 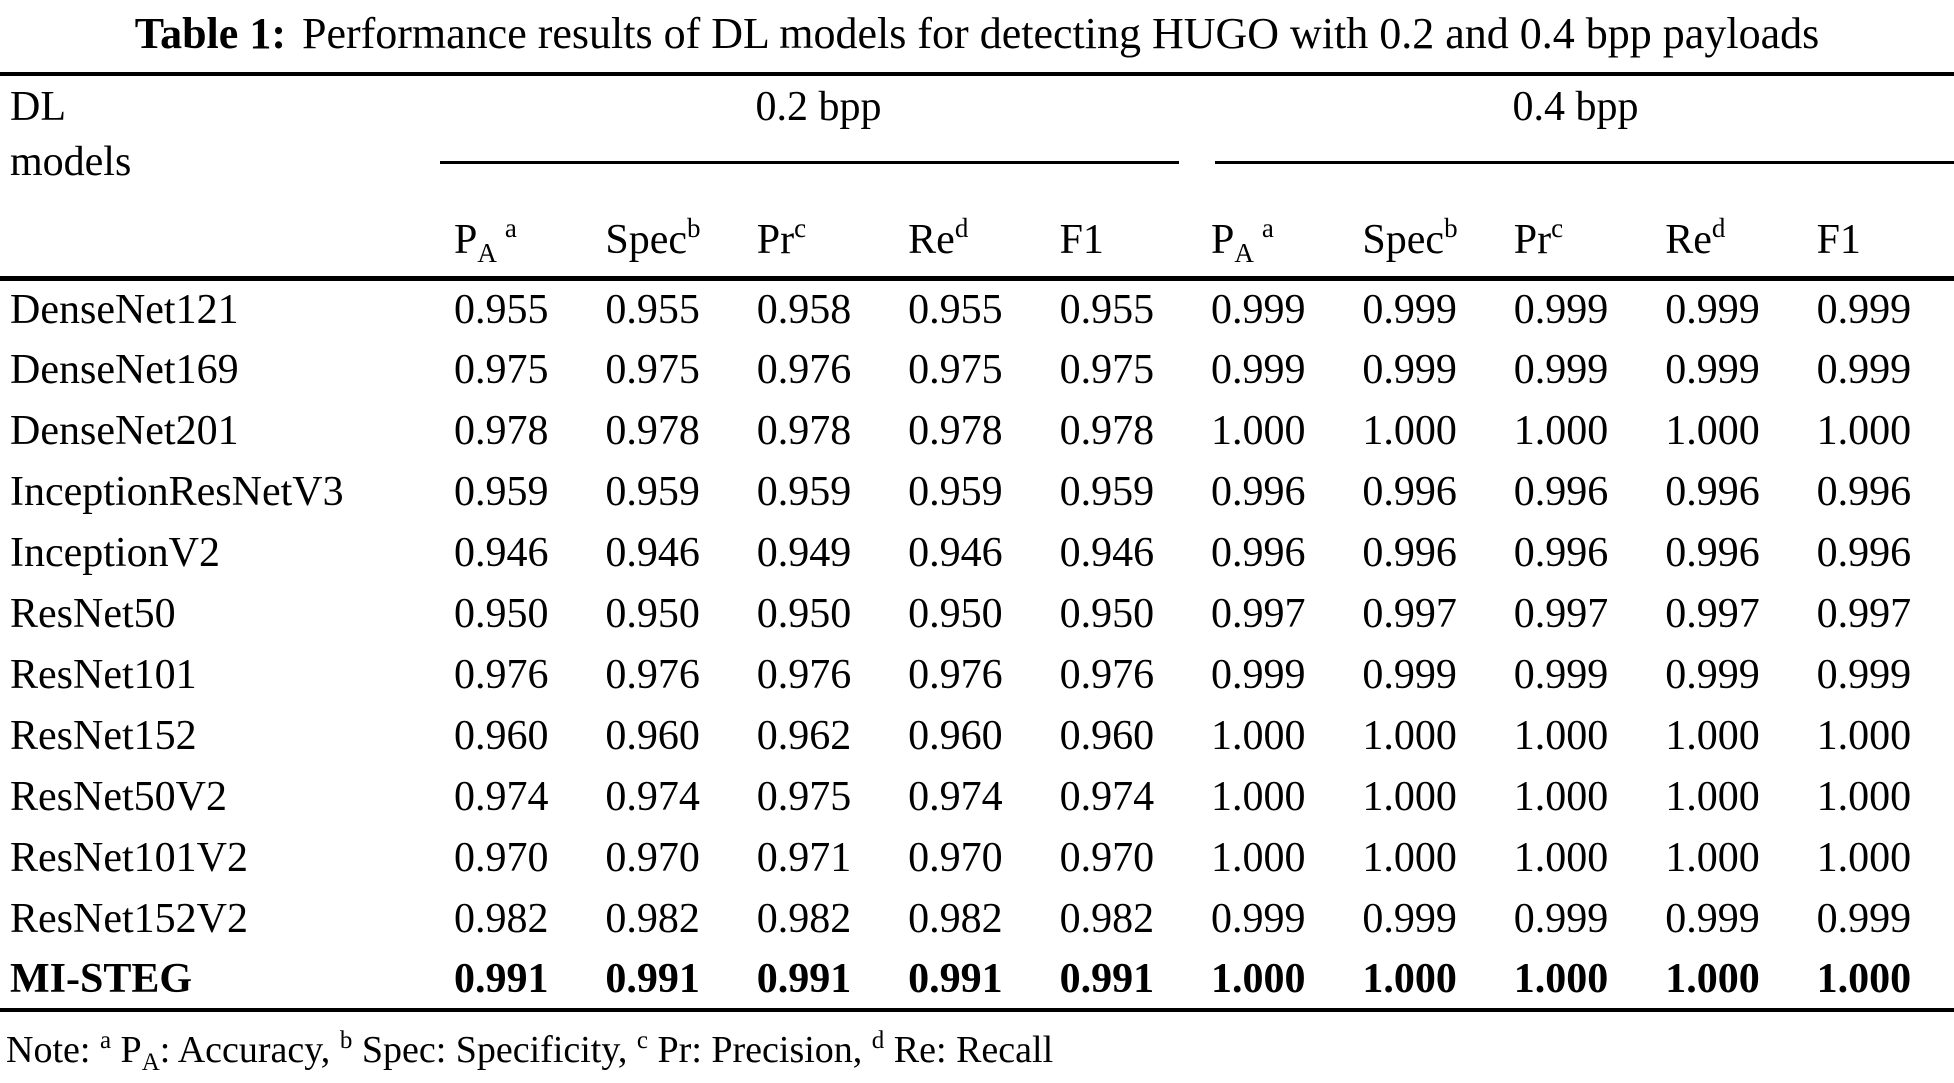 What do you see at coordinates (775, 239) in the screenshot?
I see `metric-base: Pr` at bounding box center [775, 239].